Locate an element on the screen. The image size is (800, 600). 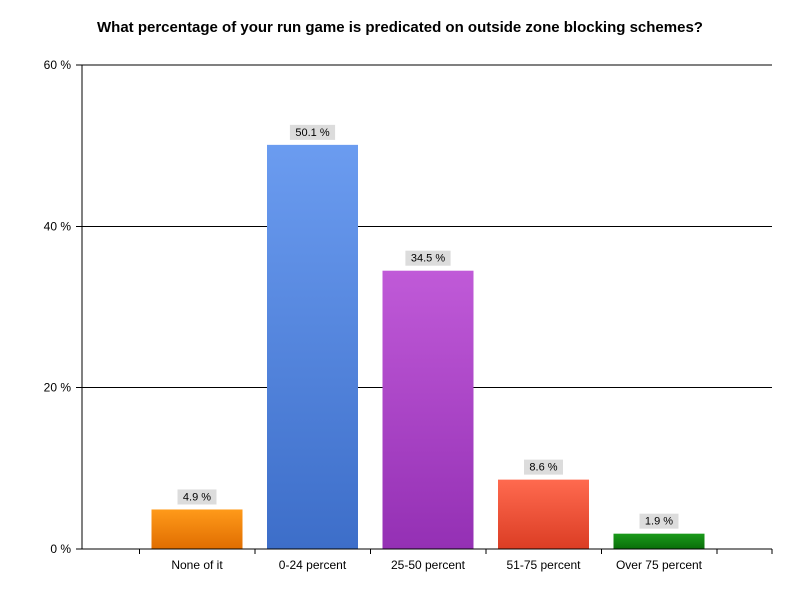
x-tick-label: Over 75 percent is located at coordinates (659, 565).